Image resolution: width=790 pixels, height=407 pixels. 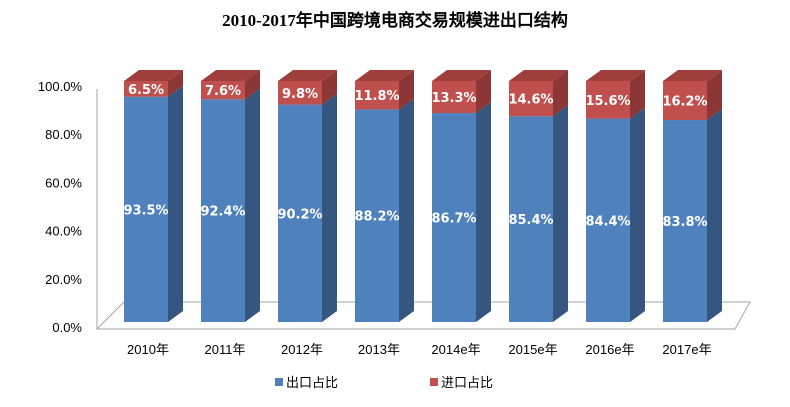 I want to click on data-label: 86.7%, so click(x=453, y=219).